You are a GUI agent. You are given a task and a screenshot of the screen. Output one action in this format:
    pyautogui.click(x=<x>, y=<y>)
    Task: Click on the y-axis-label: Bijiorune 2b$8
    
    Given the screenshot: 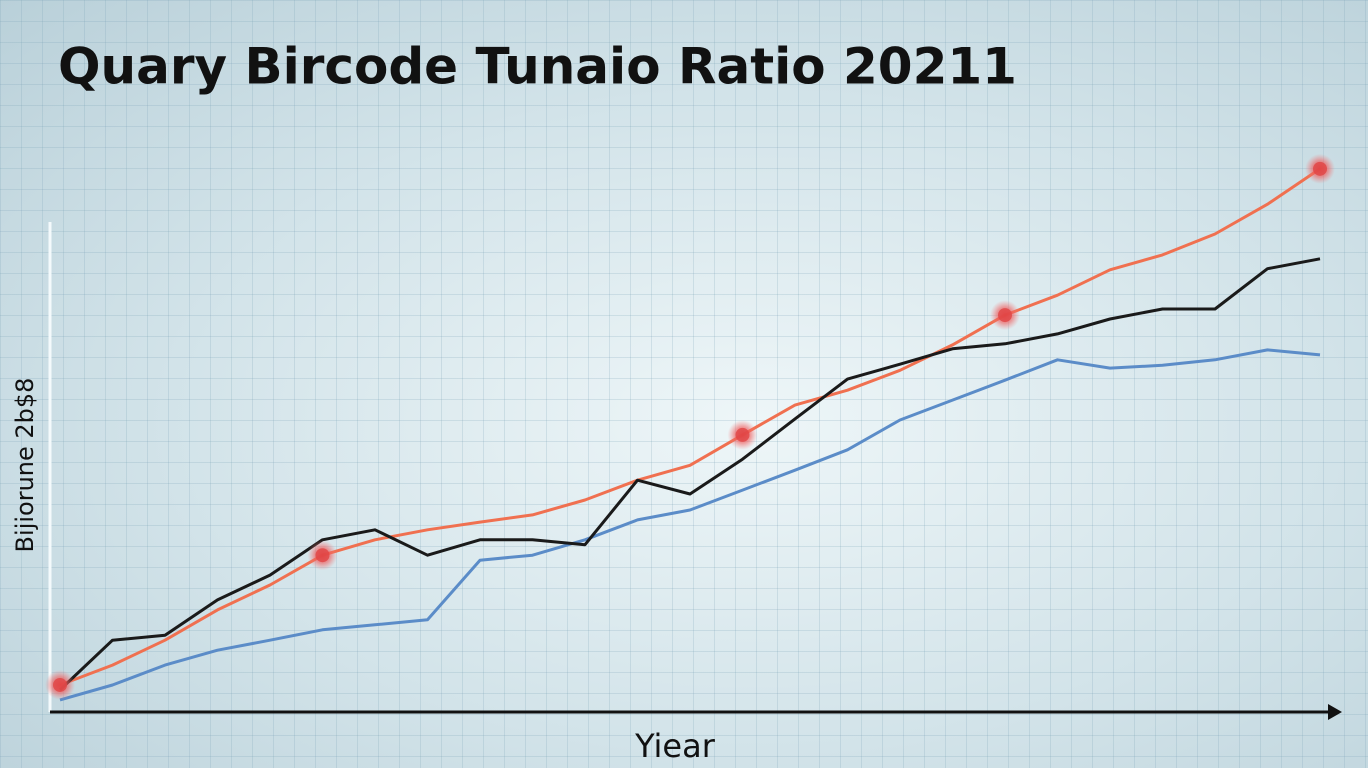 What is the action you would take?
    pyautogui.click(x=25, y=465)
    